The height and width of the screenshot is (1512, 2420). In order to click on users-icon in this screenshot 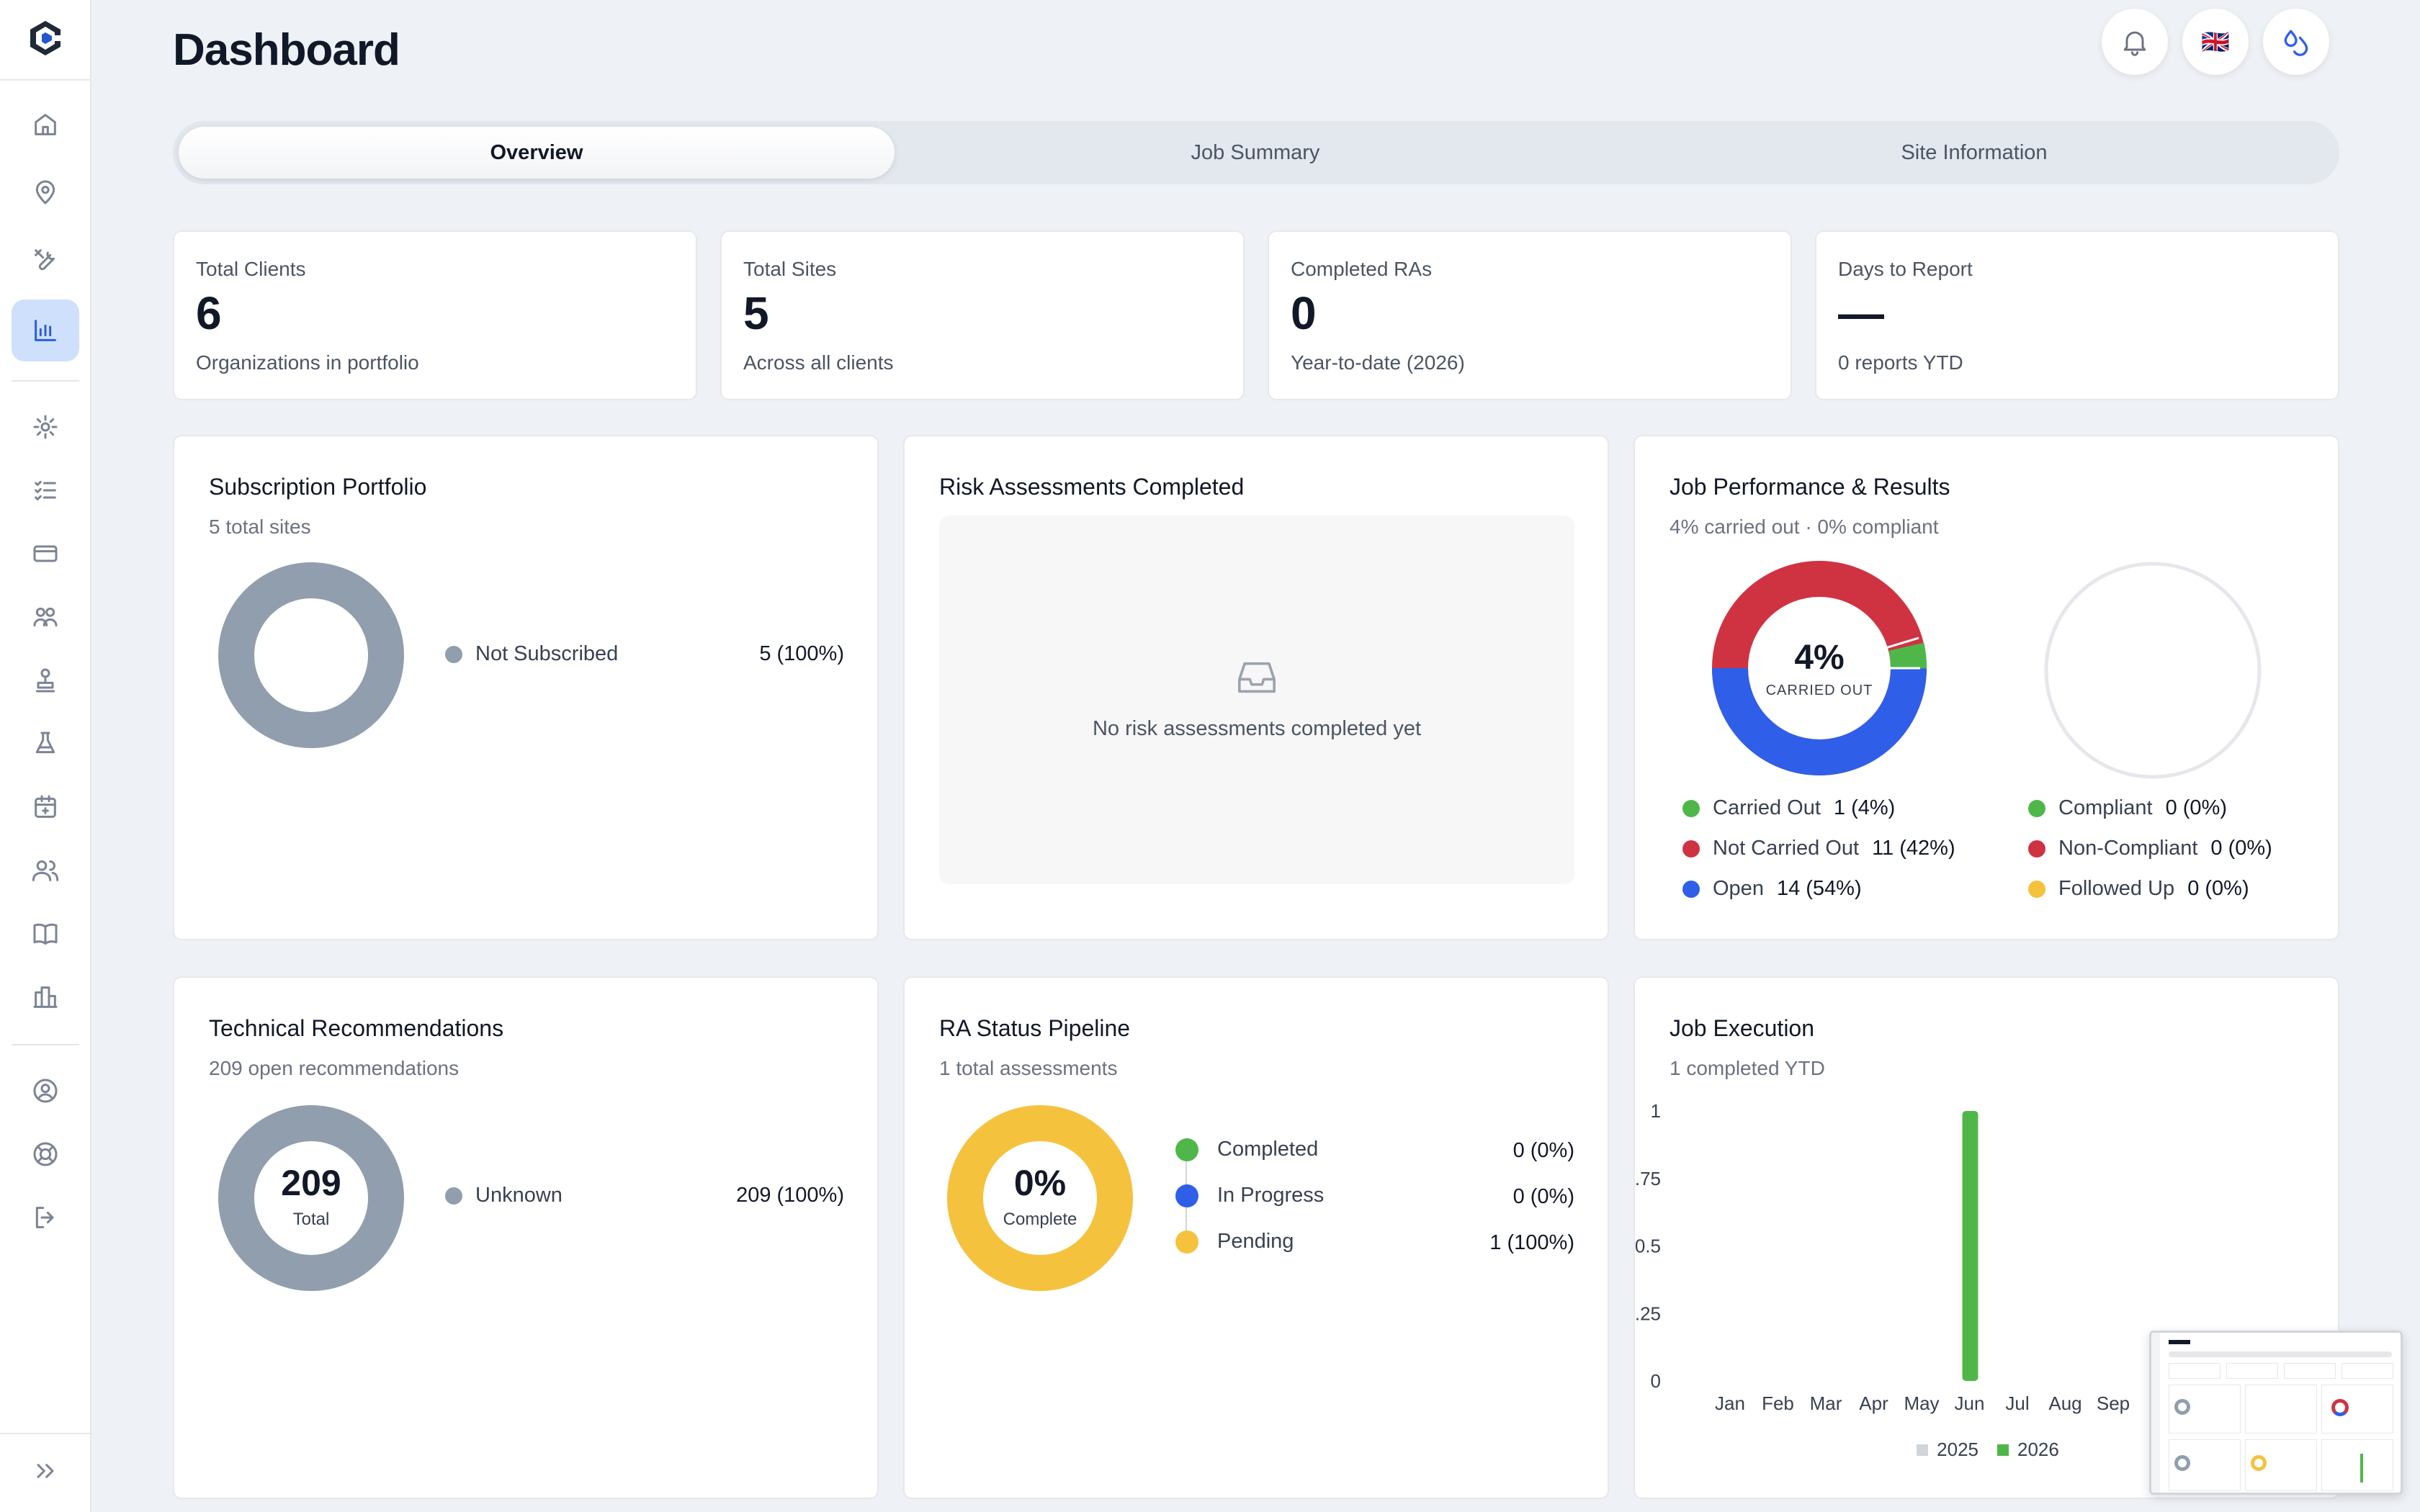, I will do `click(45, 870)`.